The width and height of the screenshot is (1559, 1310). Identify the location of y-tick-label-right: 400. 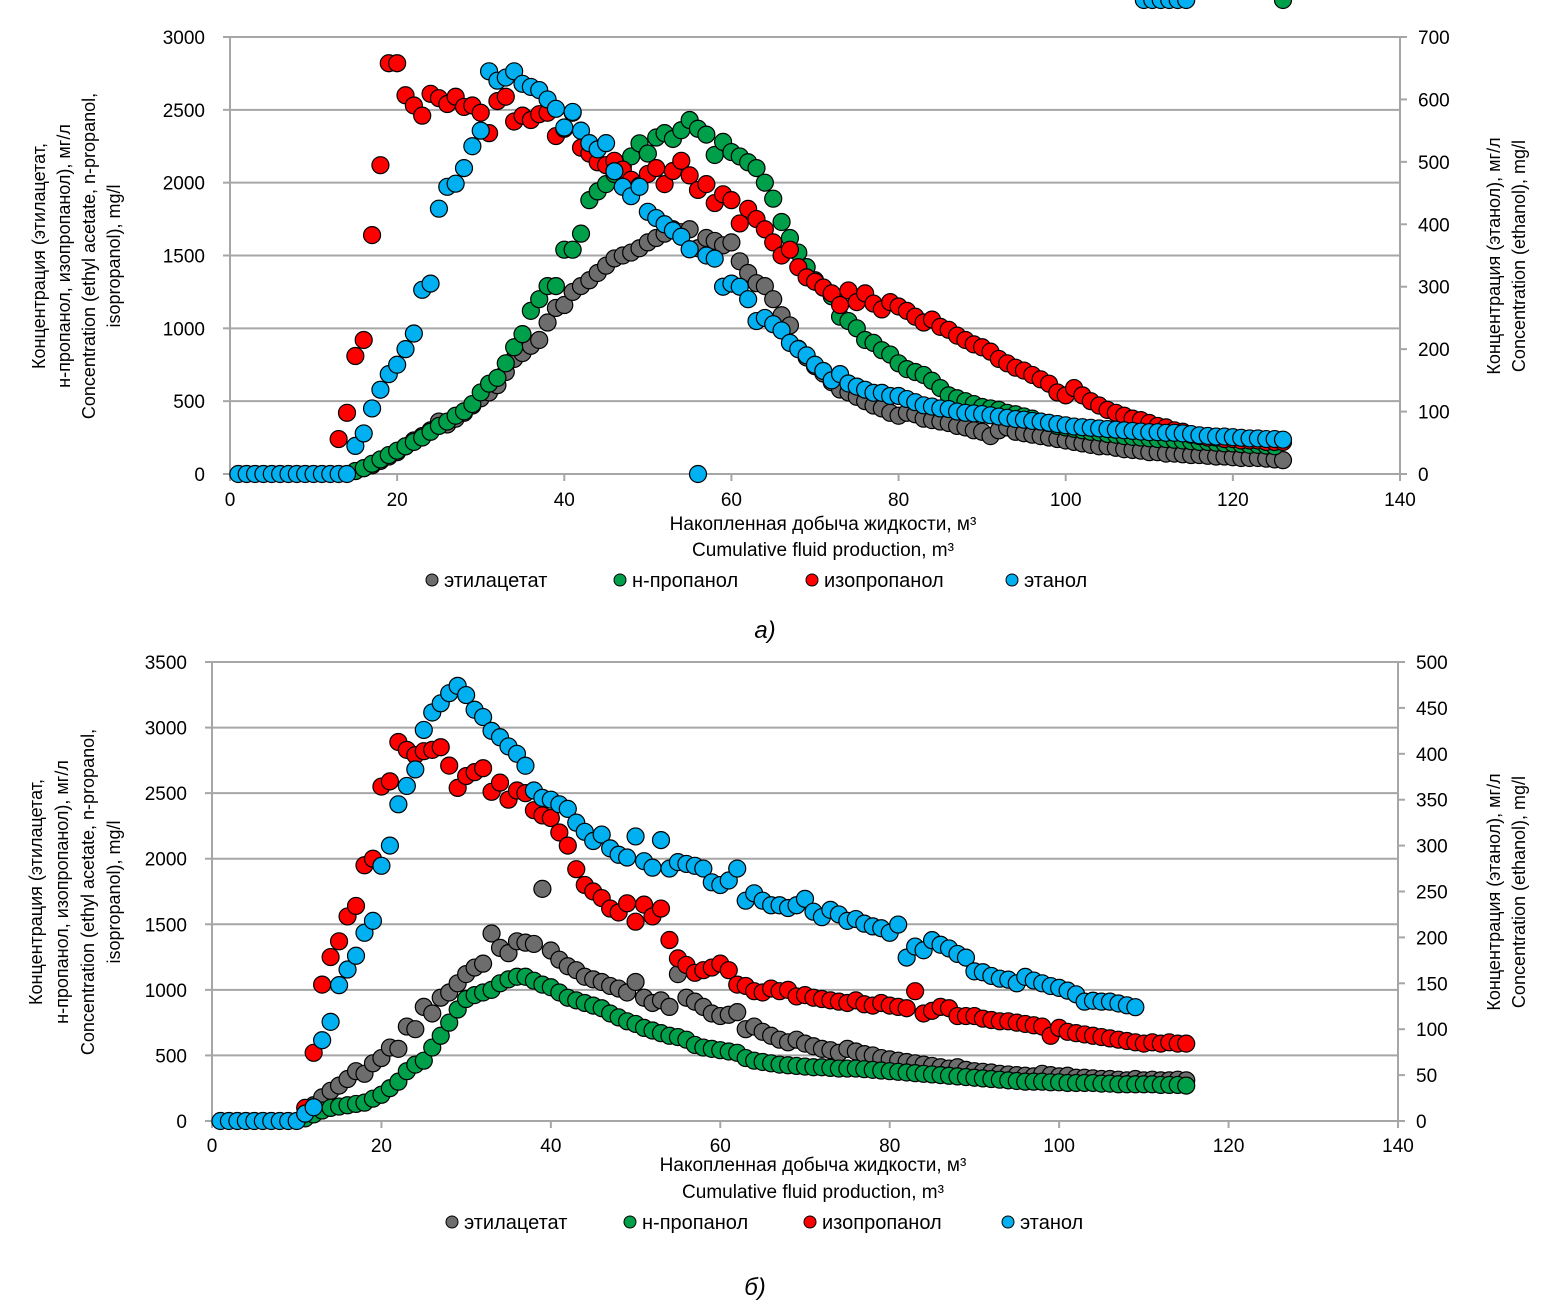
(1432, 755).